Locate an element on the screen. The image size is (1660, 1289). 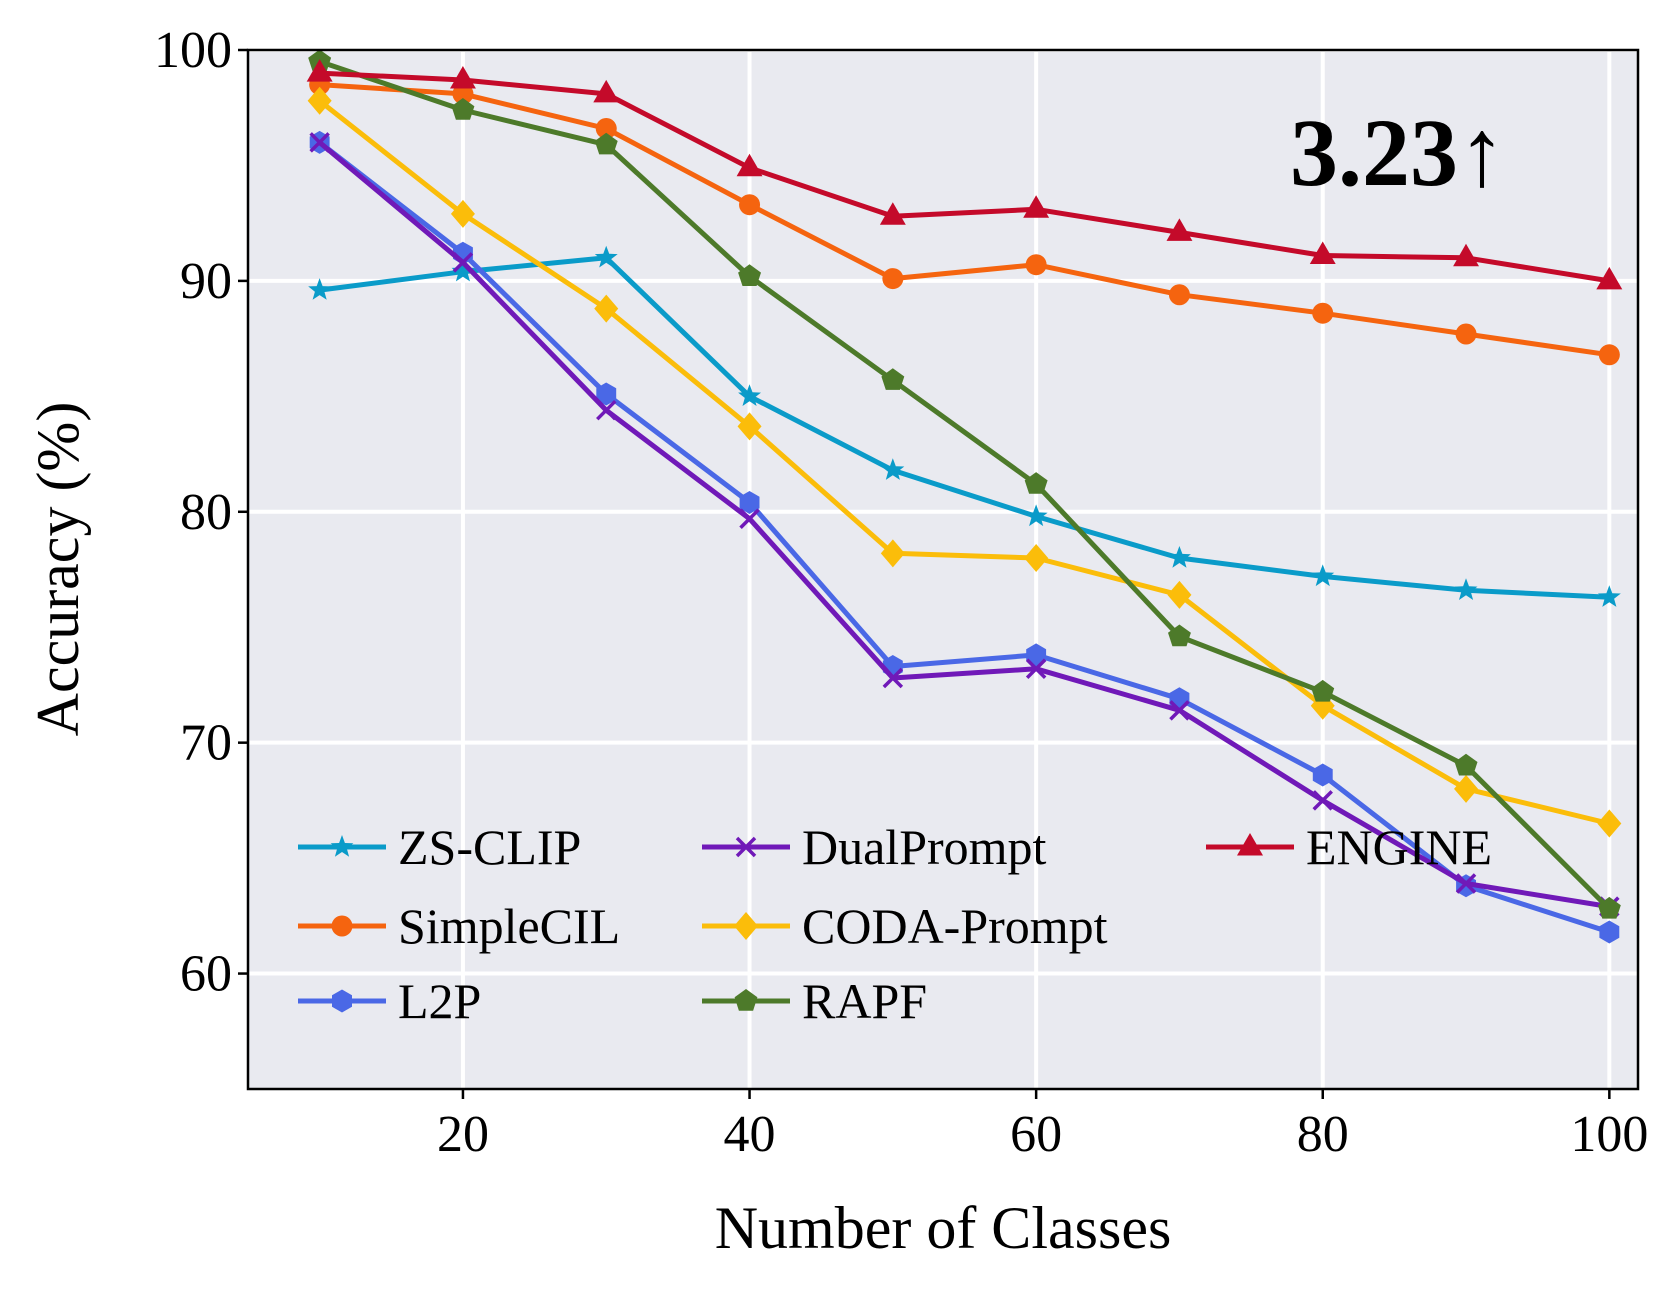
legend-label-dualprompt: DualPrompt is located at coordinates (924, 847).